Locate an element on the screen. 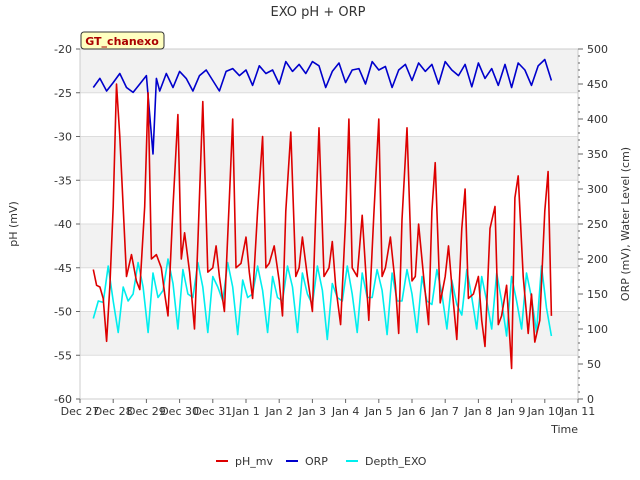 This screenshot has width=640, height=480. x-tick-label: Jan 11 is located at coordinates (577, 411).